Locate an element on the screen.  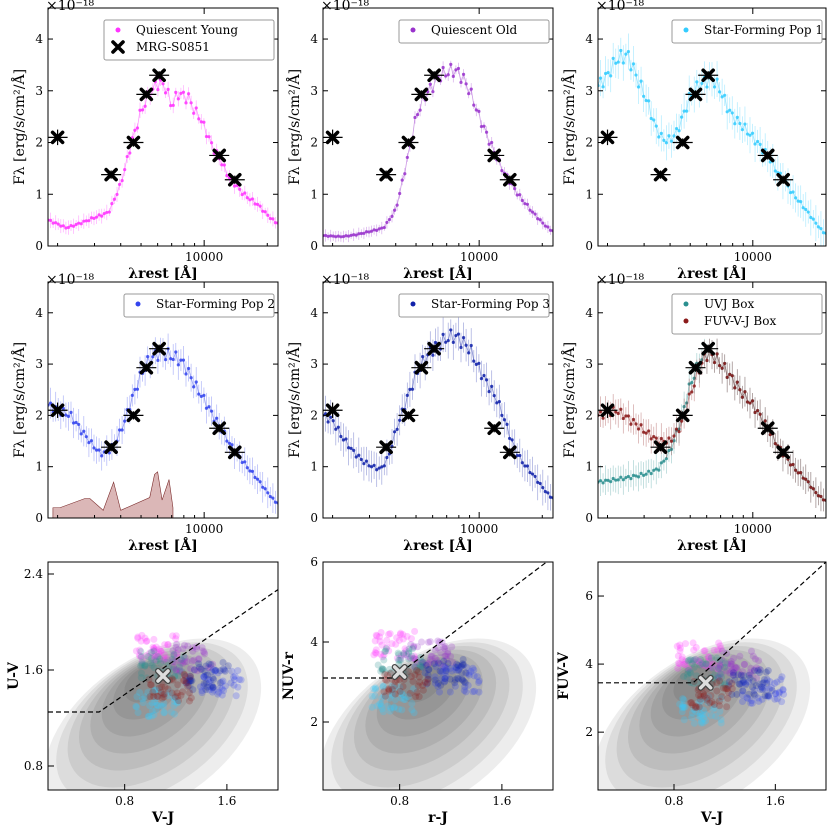
y-tick-label: 2.4 is located at coordinates (33, 574).